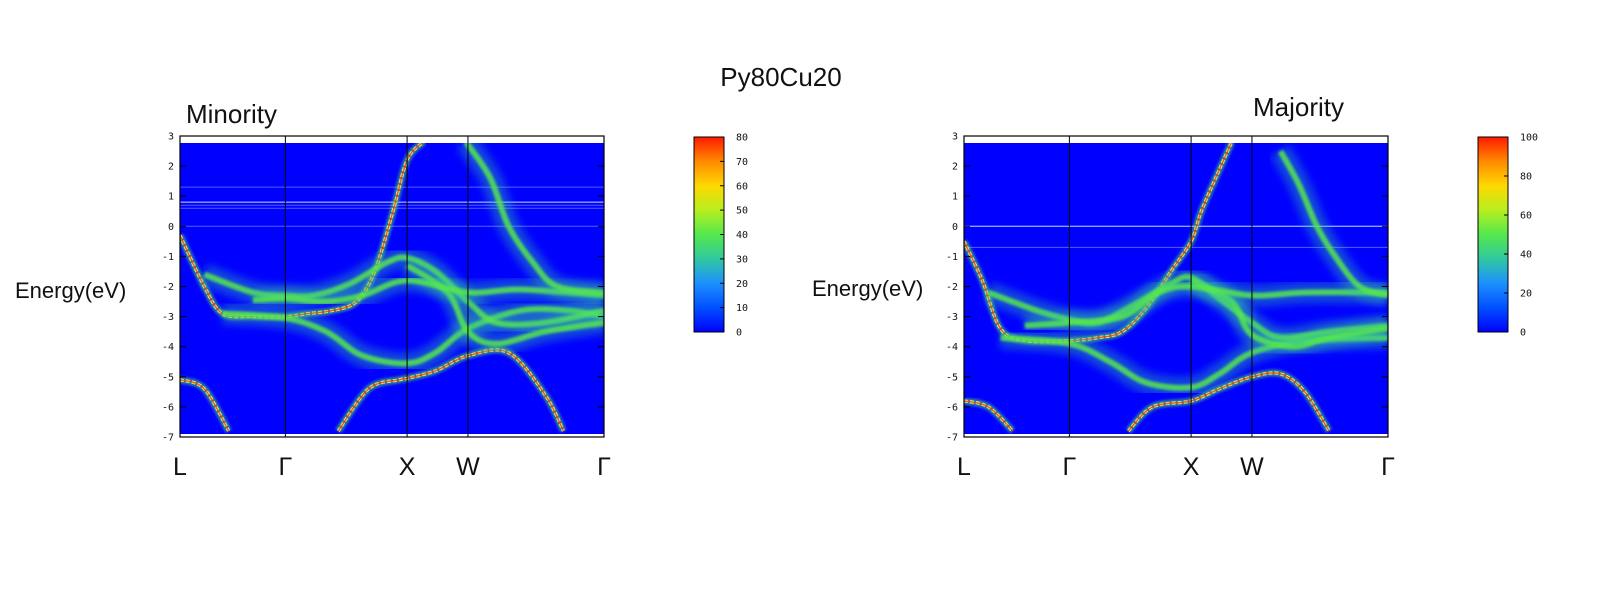  I want to click on majority-ytick-label: -1, so click(952, 257).